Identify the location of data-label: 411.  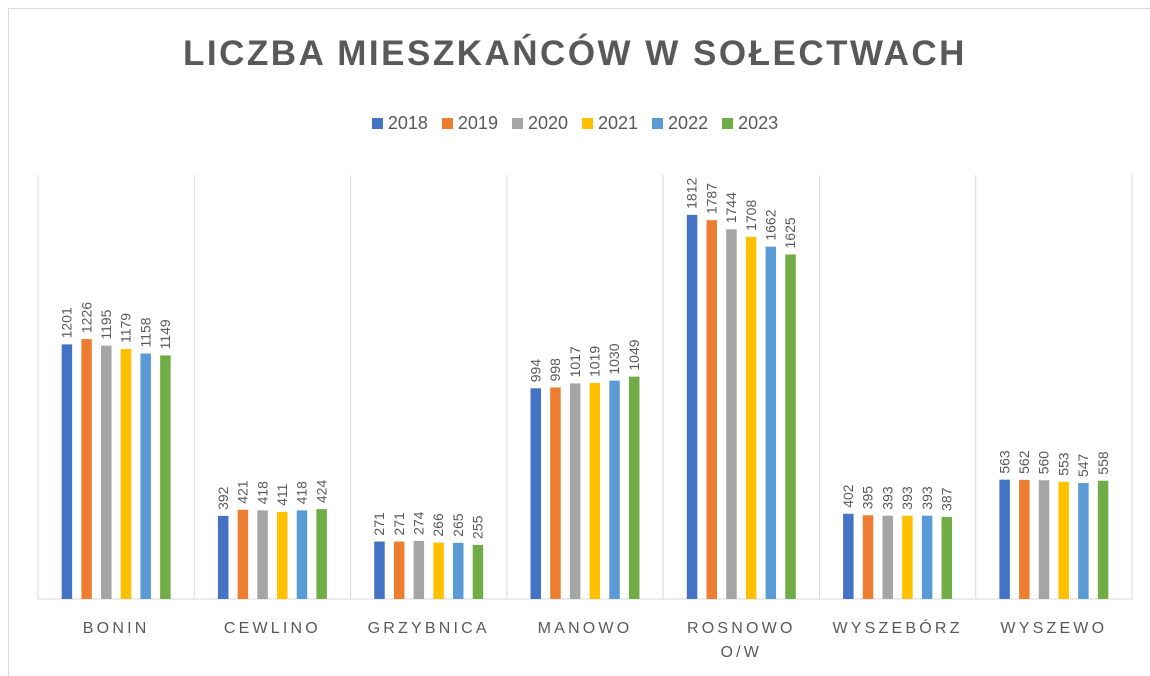
(282, 494).